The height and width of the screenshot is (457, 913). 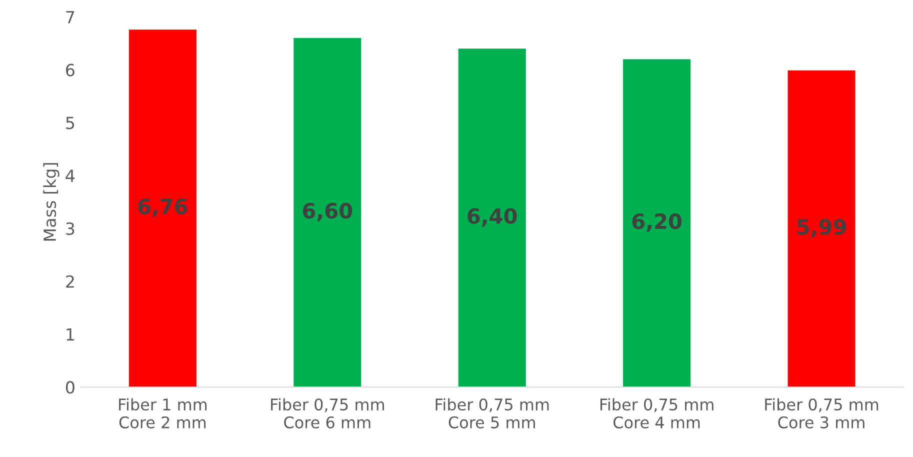 I want to click on data-label: 6,40, so click(x=492, y=217).